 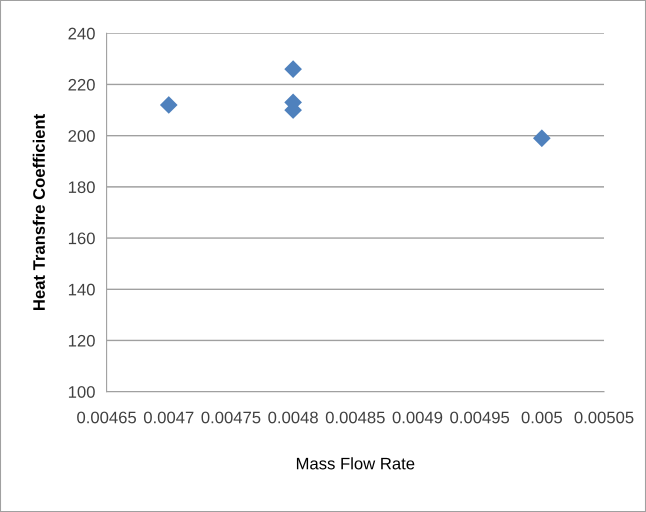 What do you see at coordinates (81, 340) in the screenshot?
I see `y-tick-label: 120` at bounding box center [81, 340].